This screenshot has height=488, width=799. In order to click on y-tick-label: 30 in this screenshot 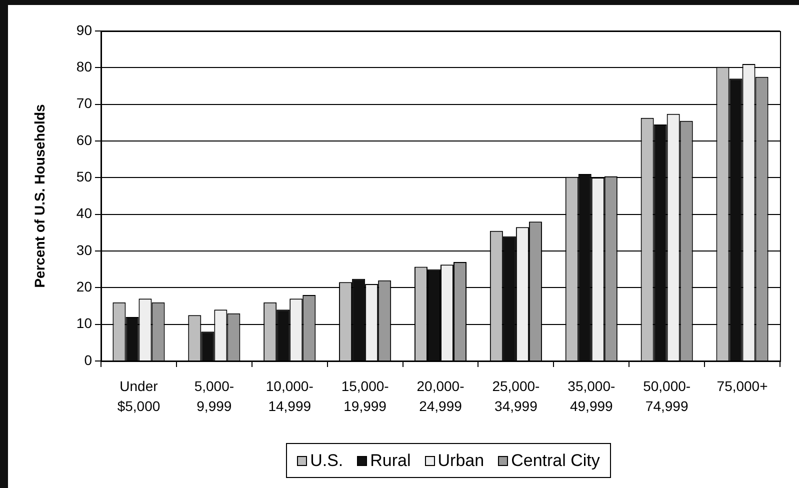, I will do `click(84, 250)`.